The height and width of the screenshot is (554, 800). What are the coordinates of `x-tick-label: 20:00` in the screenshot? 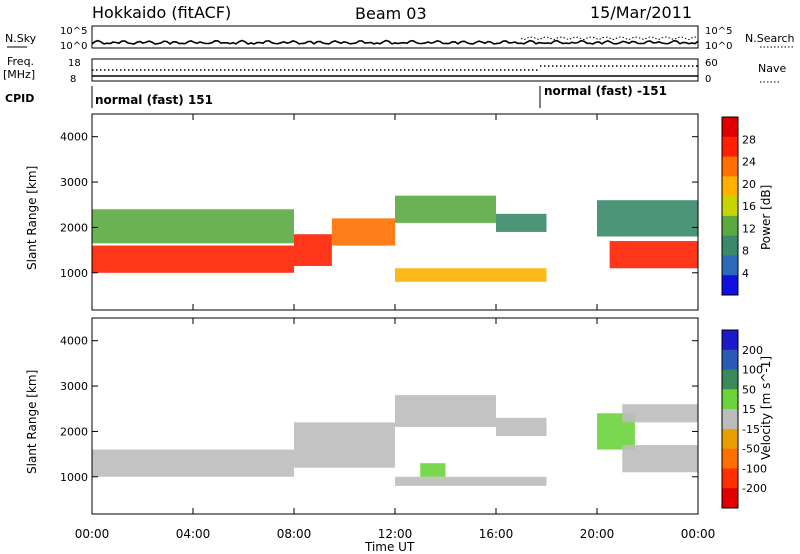 It's located at (597, 534).